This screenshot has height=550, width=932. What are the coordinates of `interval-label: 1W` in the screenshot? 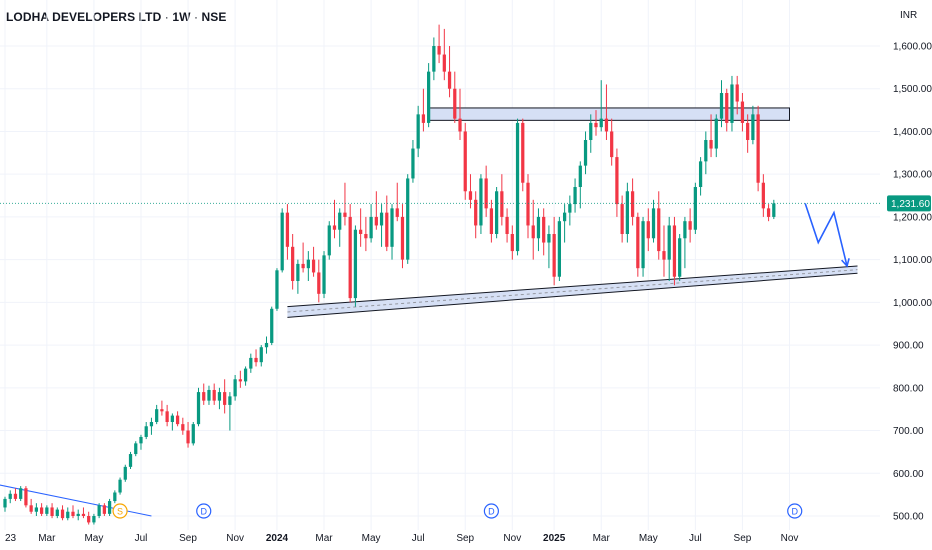 It's located at (181, 17).